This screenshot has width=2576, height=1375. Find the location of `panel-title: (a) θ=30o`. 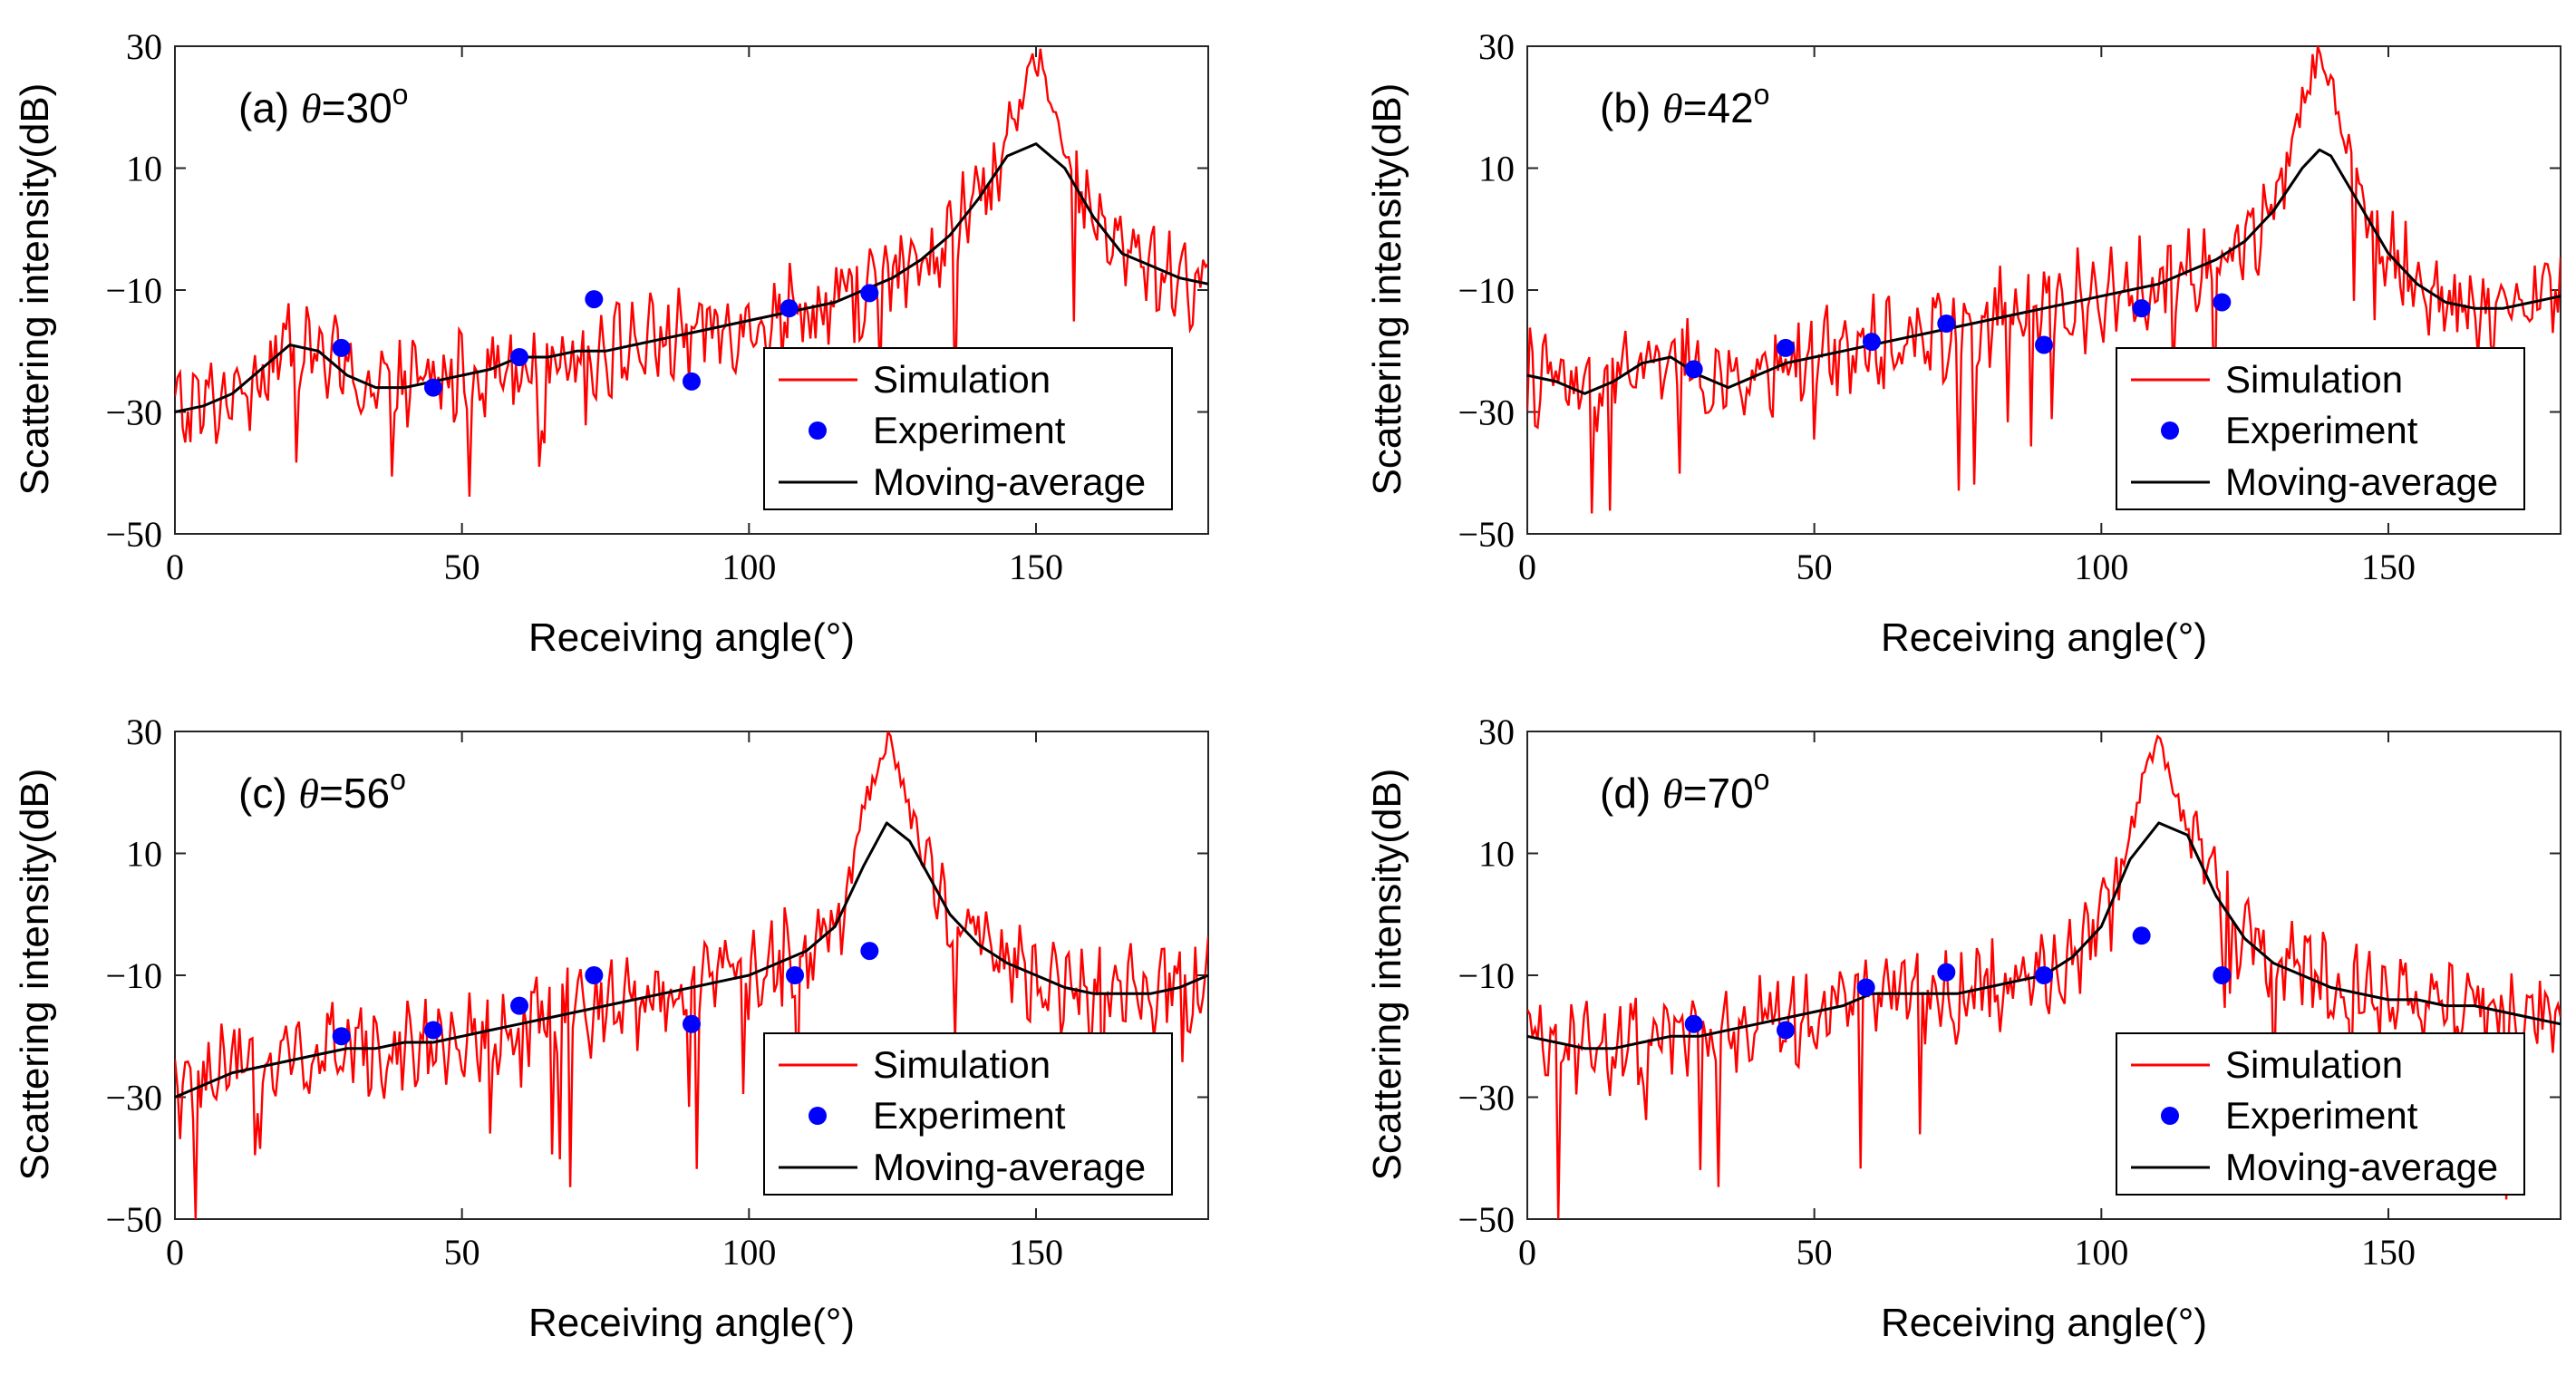

panel-title: (a) θ=30o is located at coordinates (323, 104).